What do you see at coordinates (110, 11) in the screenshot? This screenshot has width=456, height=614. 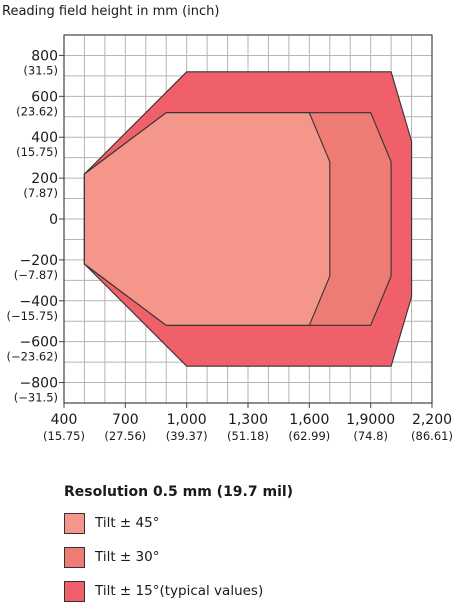 I see `chart-title: Reading field height in mm (inch)` at bounding box center [110, 11].